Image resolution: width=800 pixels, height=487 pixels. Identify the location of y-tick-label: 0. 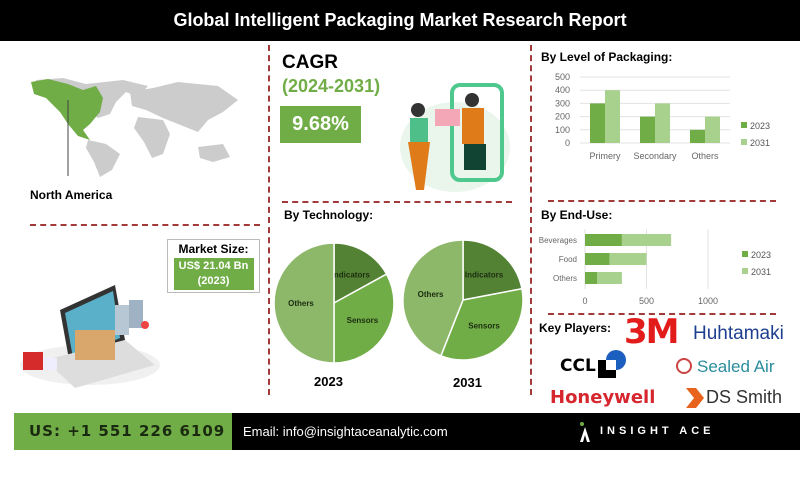
(567, 143).